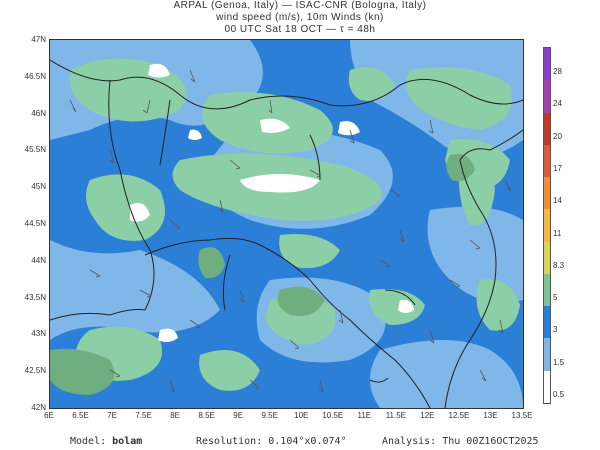  Describe the element at coordinates (557, 169) in the screenshot. I see `colorbar-label: 17` at that location.